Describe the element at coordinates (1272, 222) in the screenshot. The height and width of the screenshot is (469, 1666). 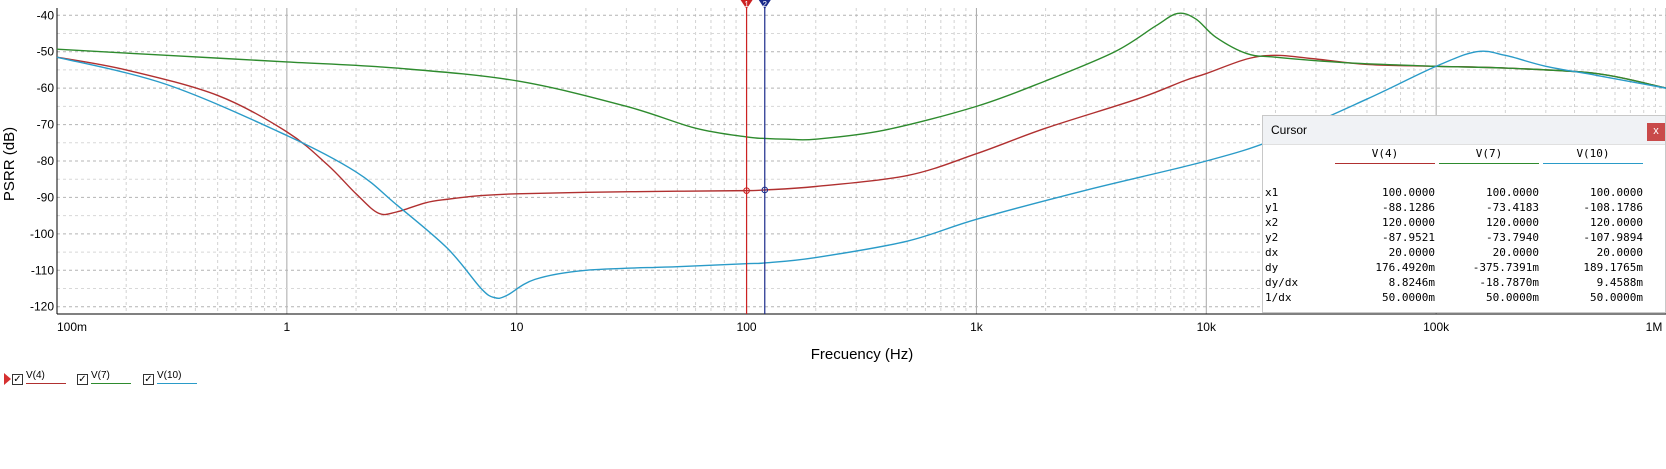
I see `cursor-row-label: x2` at that location.